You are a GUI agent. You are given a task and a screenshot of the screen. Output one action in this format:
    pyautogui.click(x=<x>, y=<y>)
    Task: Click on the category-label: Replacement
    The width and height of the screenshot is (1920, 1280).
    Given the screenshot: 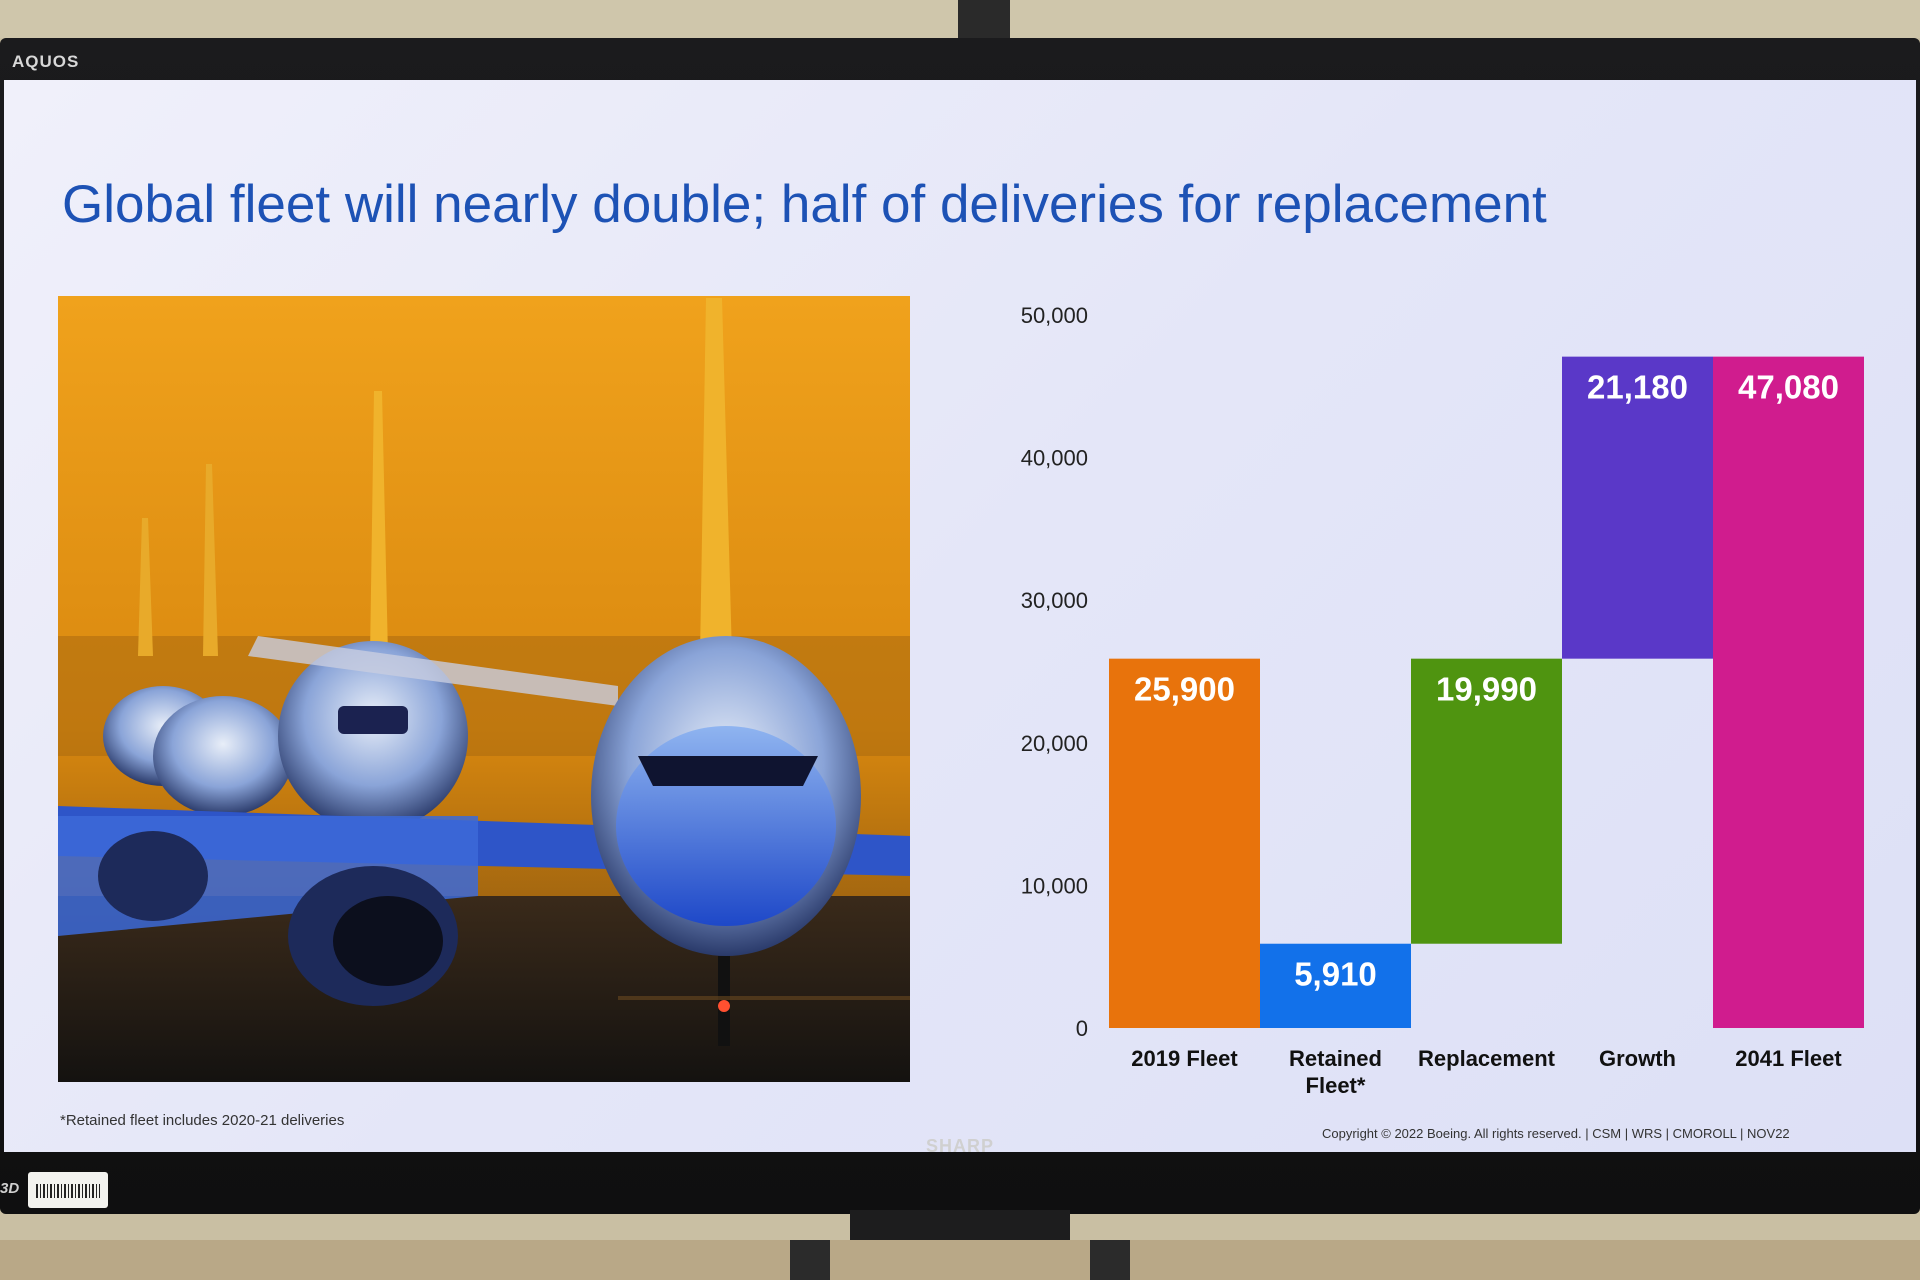 What is the action you would take?
    pyautogui.click(x=1487, y=1058)
    